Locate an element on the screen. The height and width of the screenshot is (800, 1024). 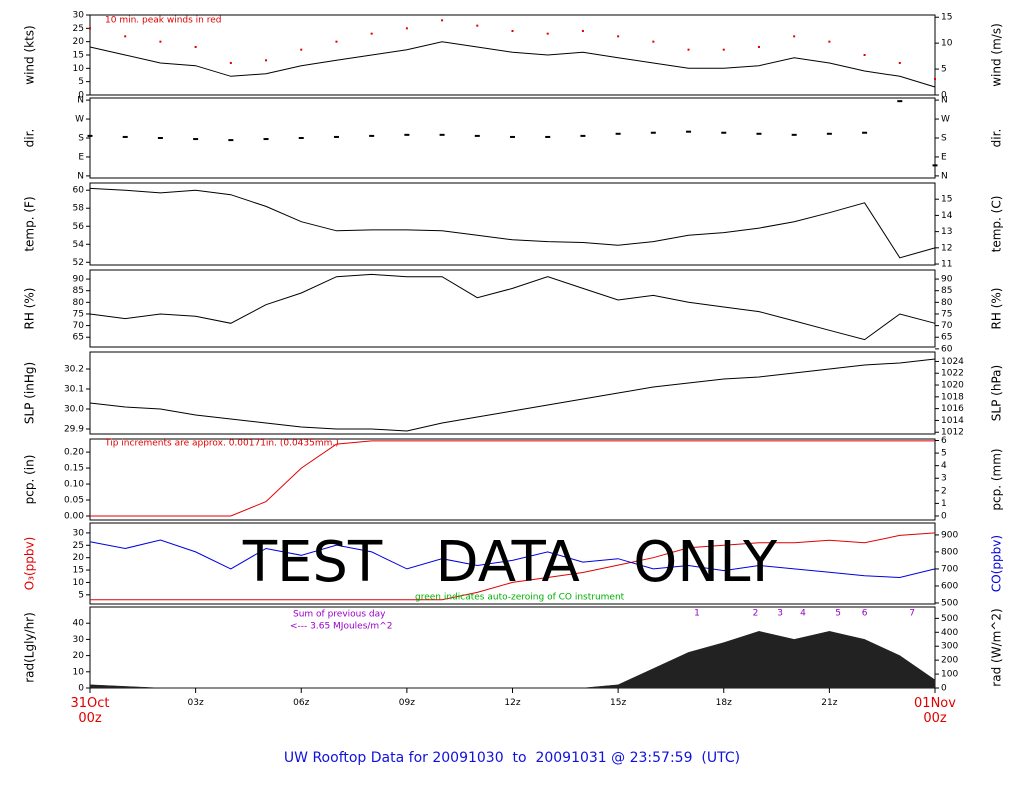
y2-tick-label: 6 is located at coordinates (944, 441).